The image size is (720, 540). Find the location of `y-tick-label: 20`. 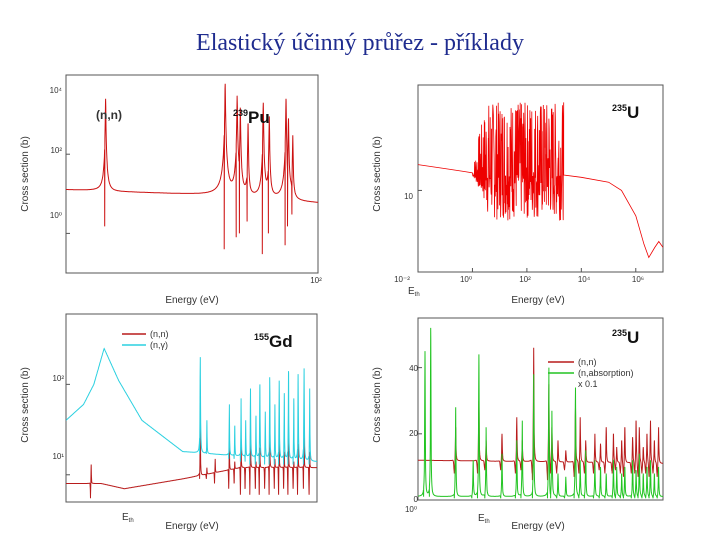

y-tick-label: 20 is located at coordinates (413, 433).